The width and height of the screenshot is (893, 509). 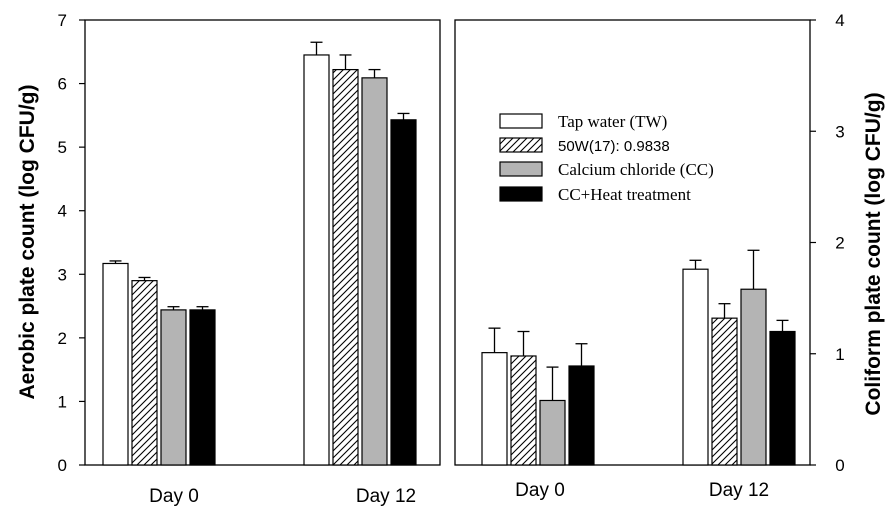 I want to click on left-category-label: Day 0, so click(x=174, y=496).